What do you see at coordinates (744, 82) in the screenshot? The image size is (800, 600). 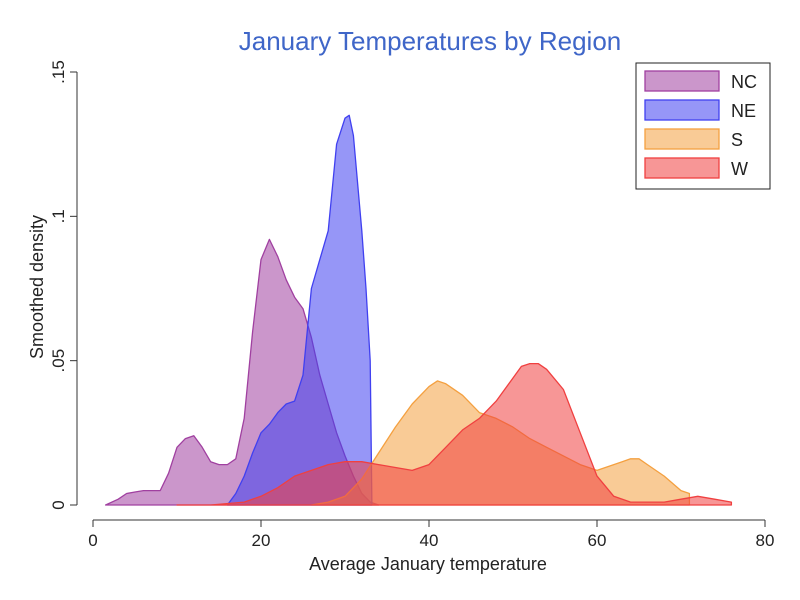 I see `legend-label-nc: NC` at bounding box center [744, 82].